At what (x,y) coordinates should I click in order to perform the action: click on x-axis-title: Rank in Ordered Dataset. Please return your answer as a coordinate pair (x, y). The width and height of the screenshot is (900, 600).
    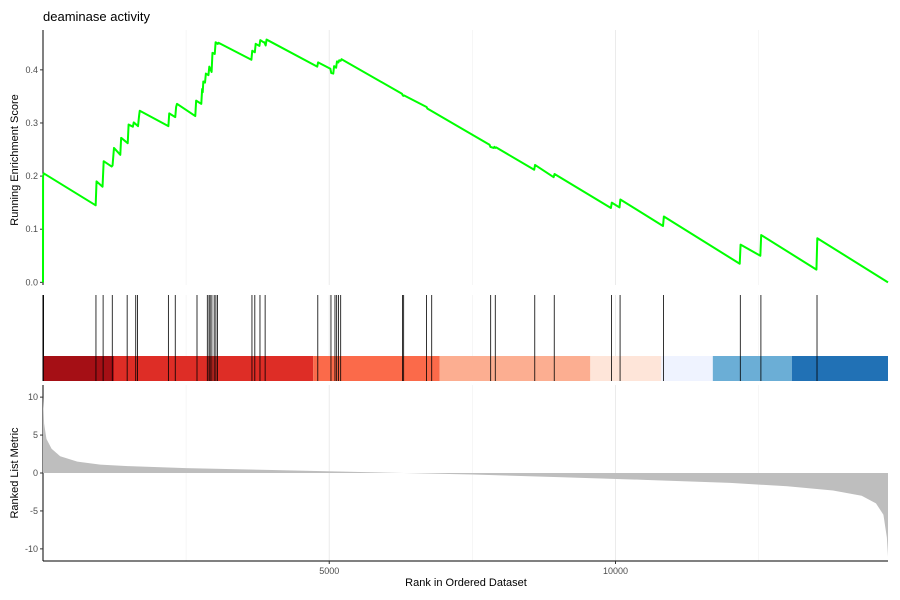
    Looking at the image, I should click on (466, 583).